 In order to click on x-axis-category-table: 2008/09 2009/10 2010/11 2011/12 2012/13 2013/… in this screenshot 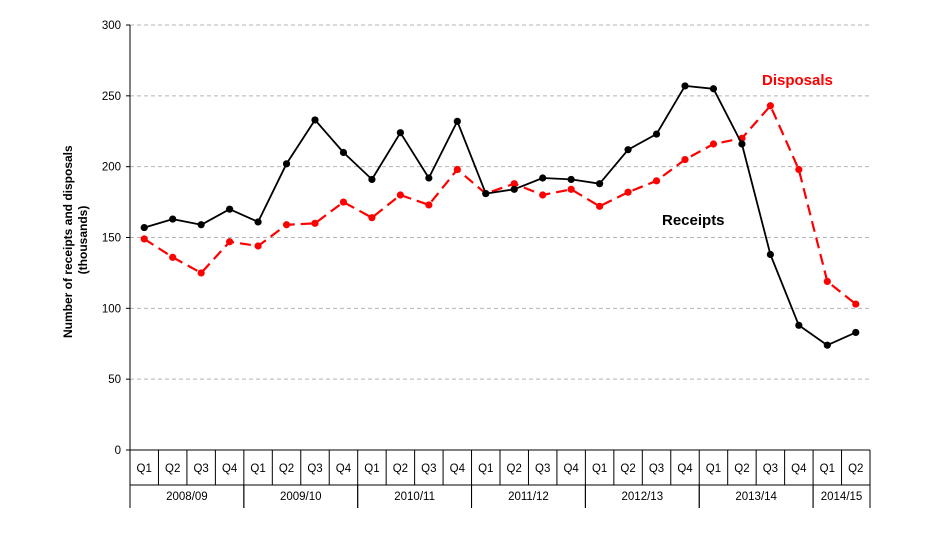, I will do `click(500, 479)`.